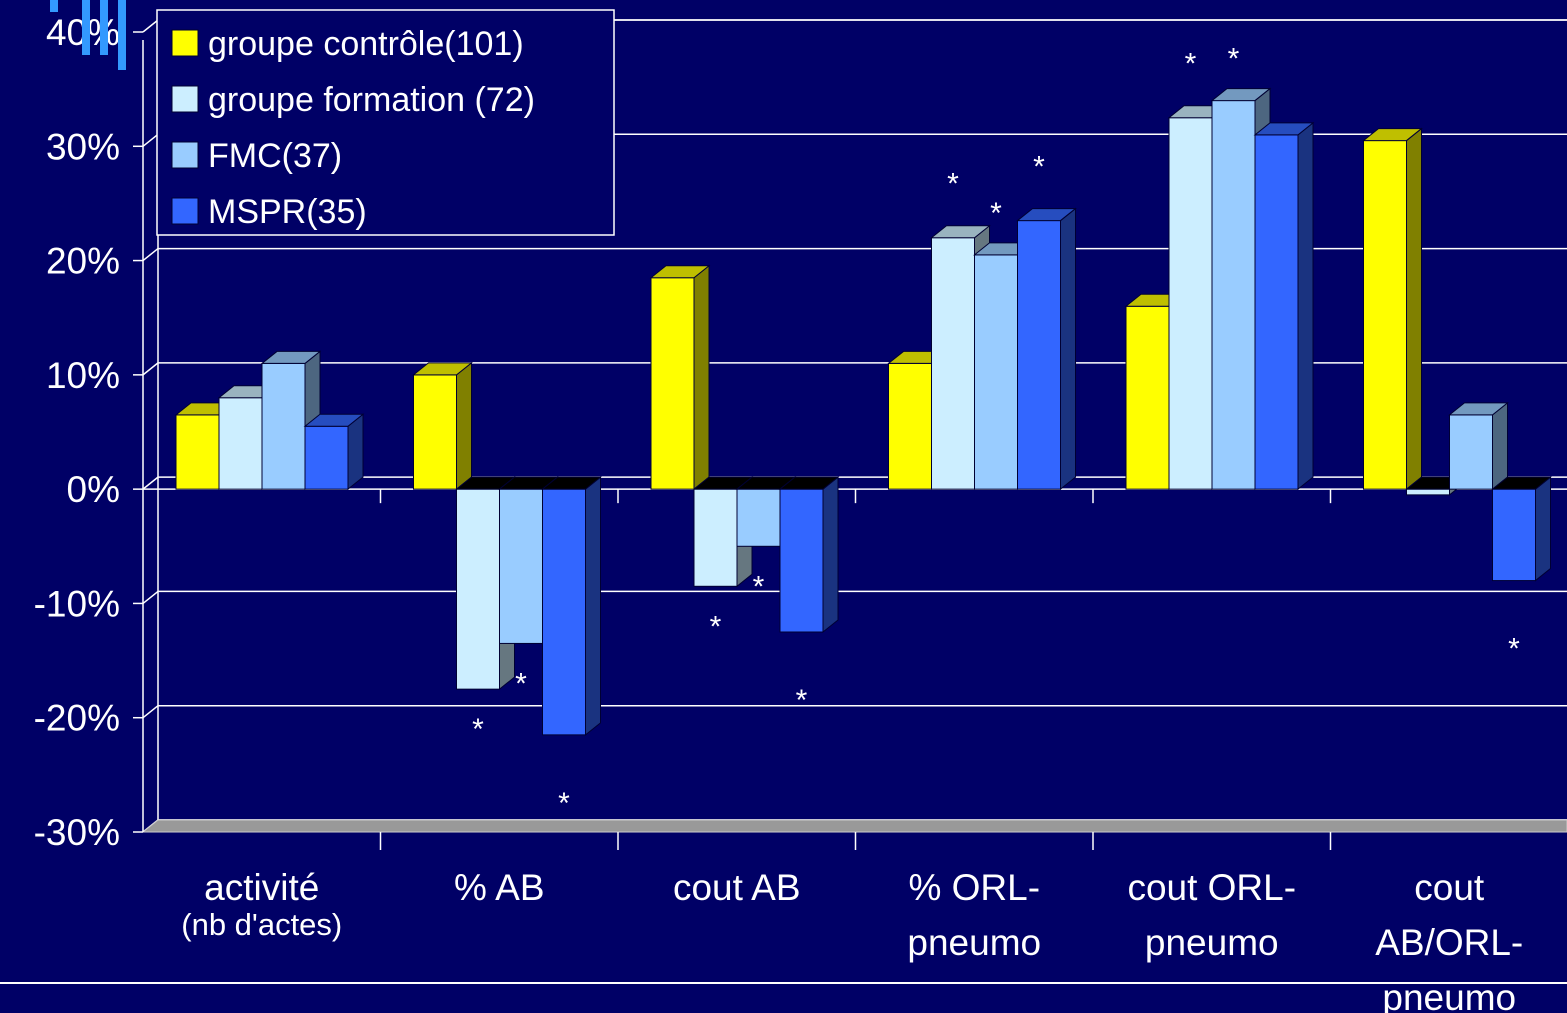 The image size is (1567, 1013). I want to click on y-tick-label: 20%, so click(83, 261).